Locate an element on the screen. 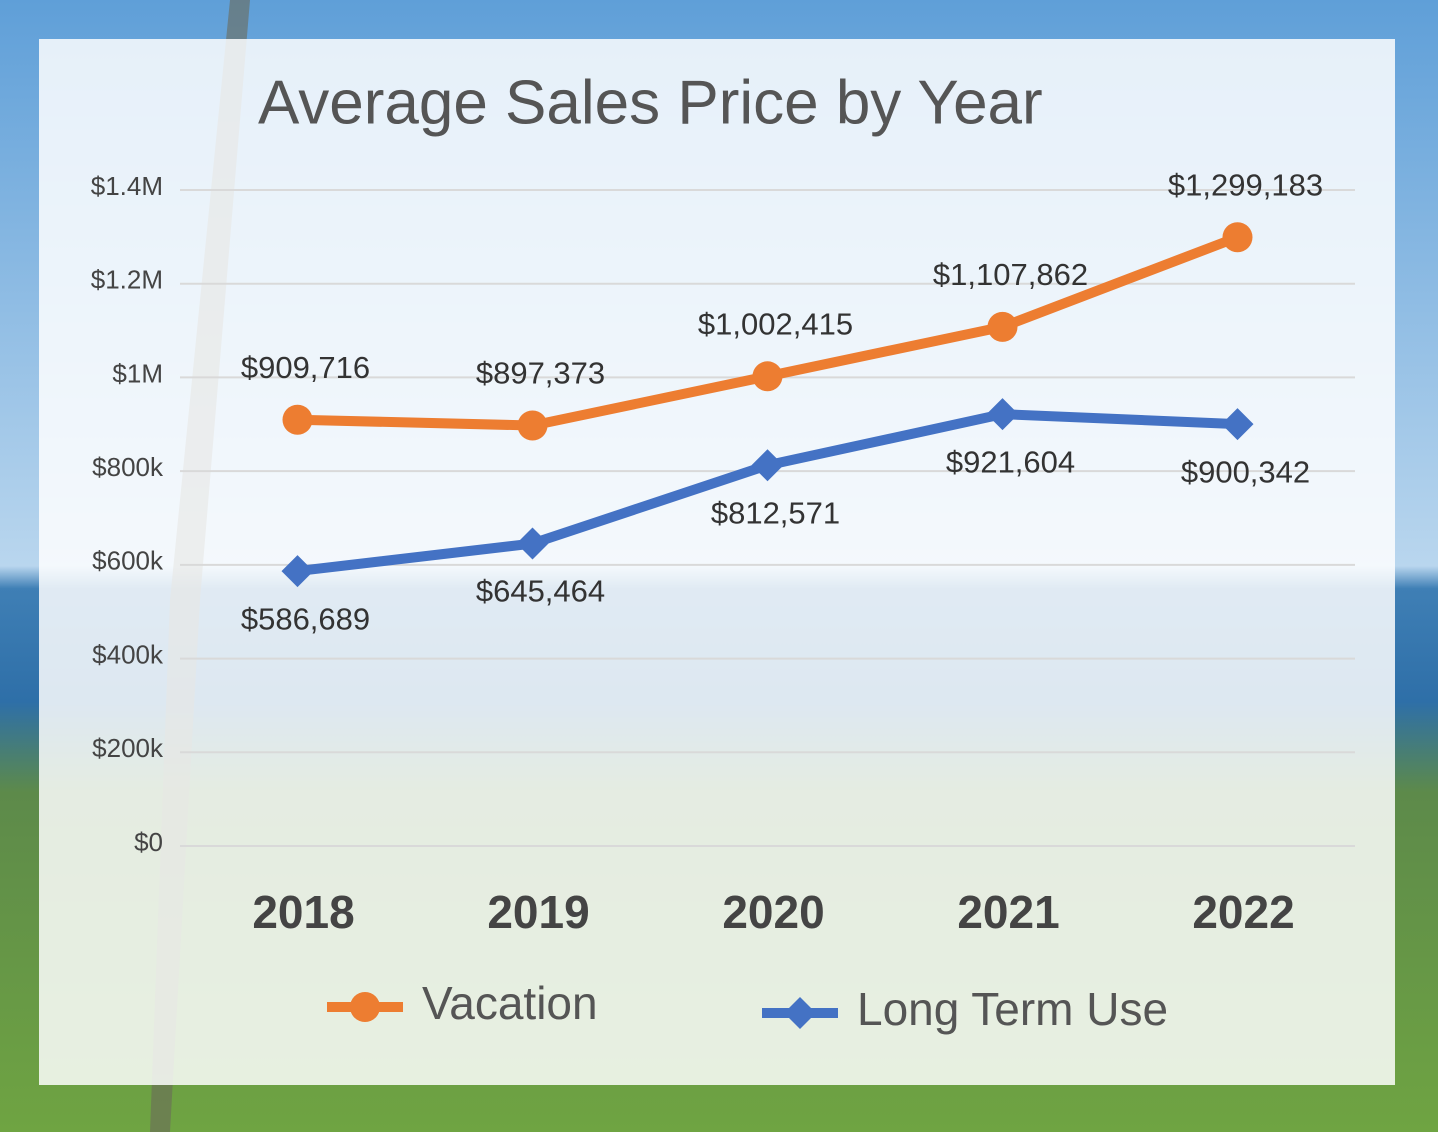  value-label: $645,464 is located at coordinates (540, 591).